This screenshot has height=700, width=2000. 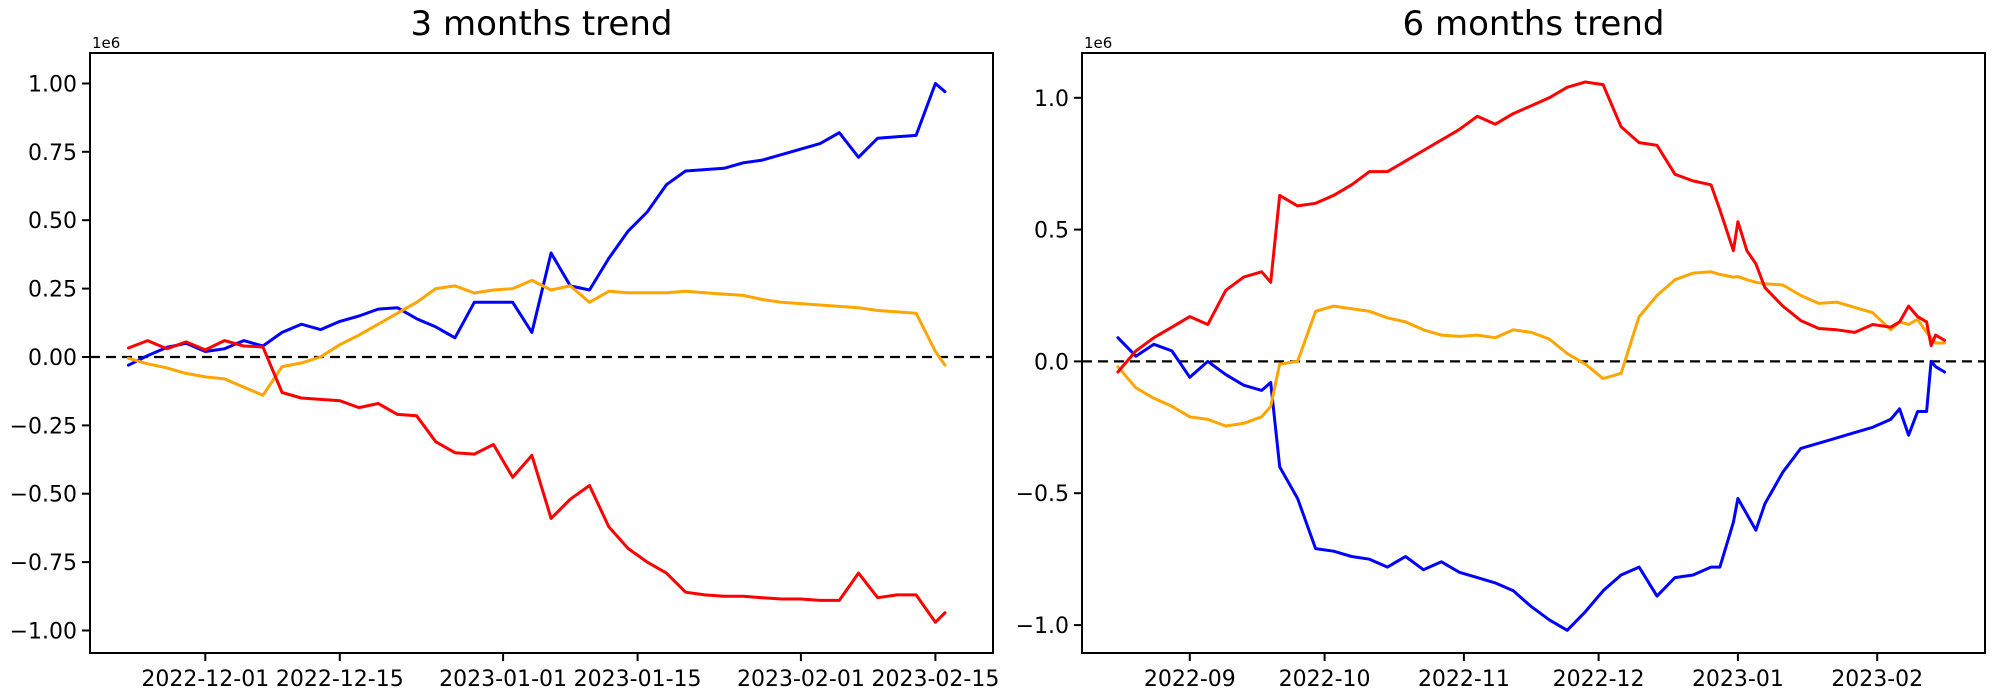 What do you see at coordinates (1042, 626) in the screenshot?
I see `y-tick-label: −1.0` at bounding box center [1042, 626].